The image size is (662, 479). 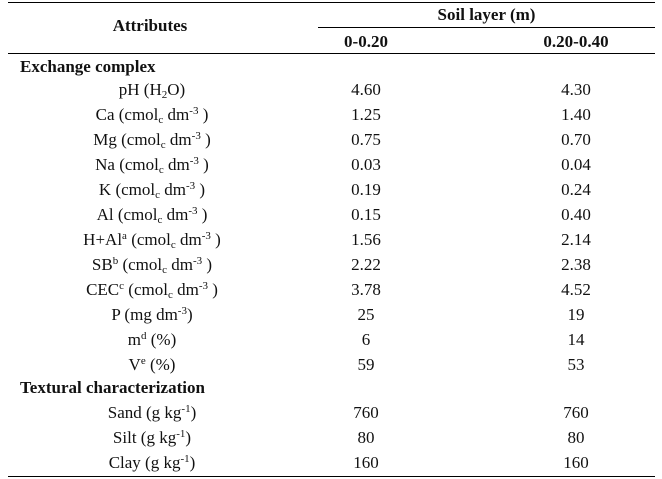 What do you see at coordinates (150, 25) in the screenshot?
I see `attributes-header: Attributes` at bounding box center [150, 25].